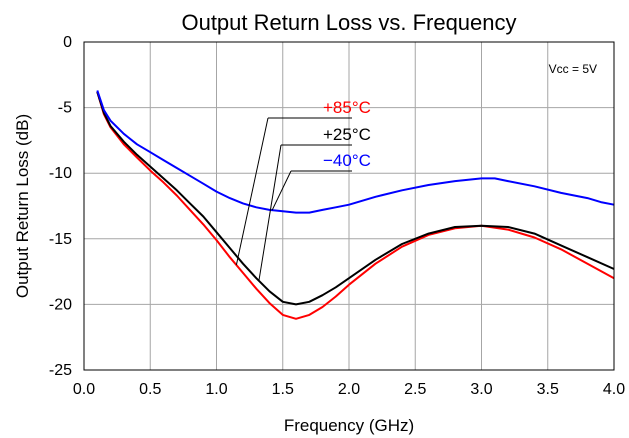  I want to click on x-tick-label: 4.0, so click(614, 389).